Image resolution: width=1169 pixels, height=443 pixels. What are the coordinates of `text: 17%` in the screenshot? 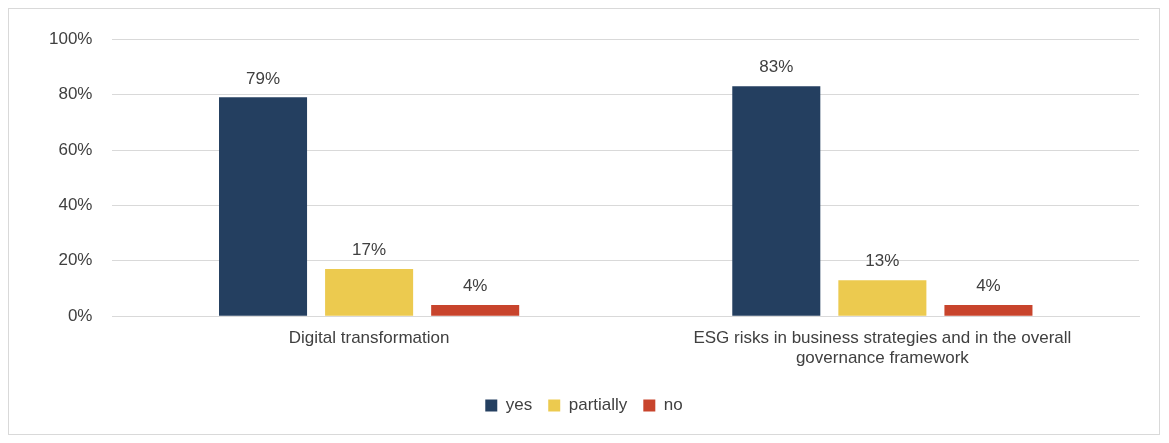 It's located at (369, 250).